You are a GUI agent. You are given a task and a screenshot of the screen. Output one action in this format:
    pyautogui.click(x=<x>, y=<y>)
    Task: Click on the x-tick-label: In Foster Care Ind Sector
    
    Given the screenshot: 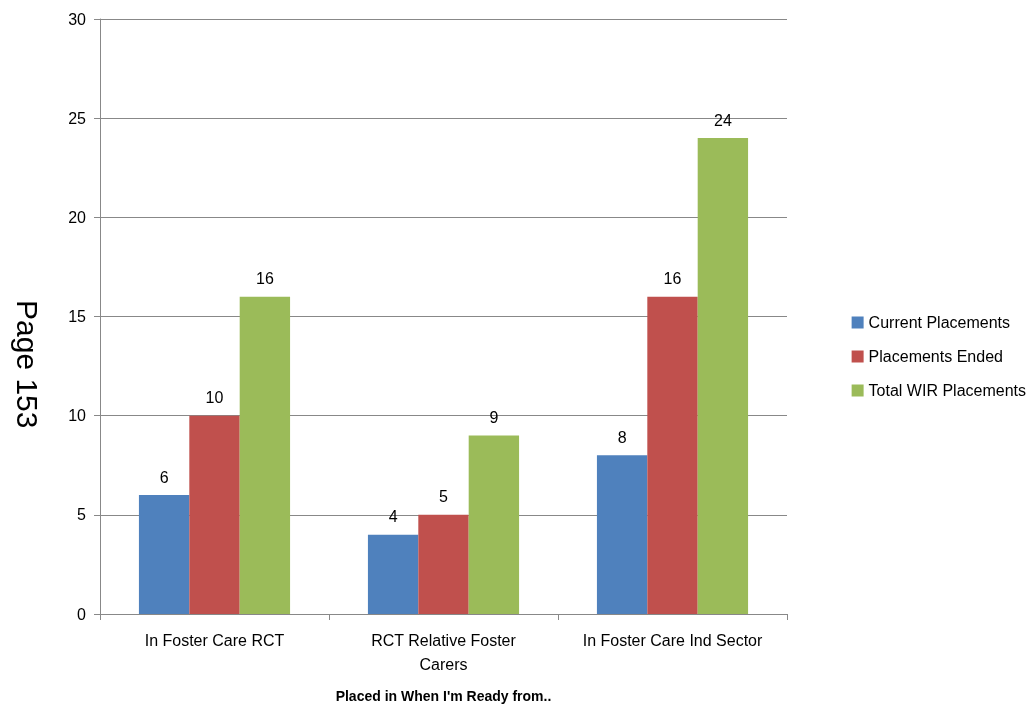 What is the action you would take?
    pyautogui.click(x=672, y=640)
    